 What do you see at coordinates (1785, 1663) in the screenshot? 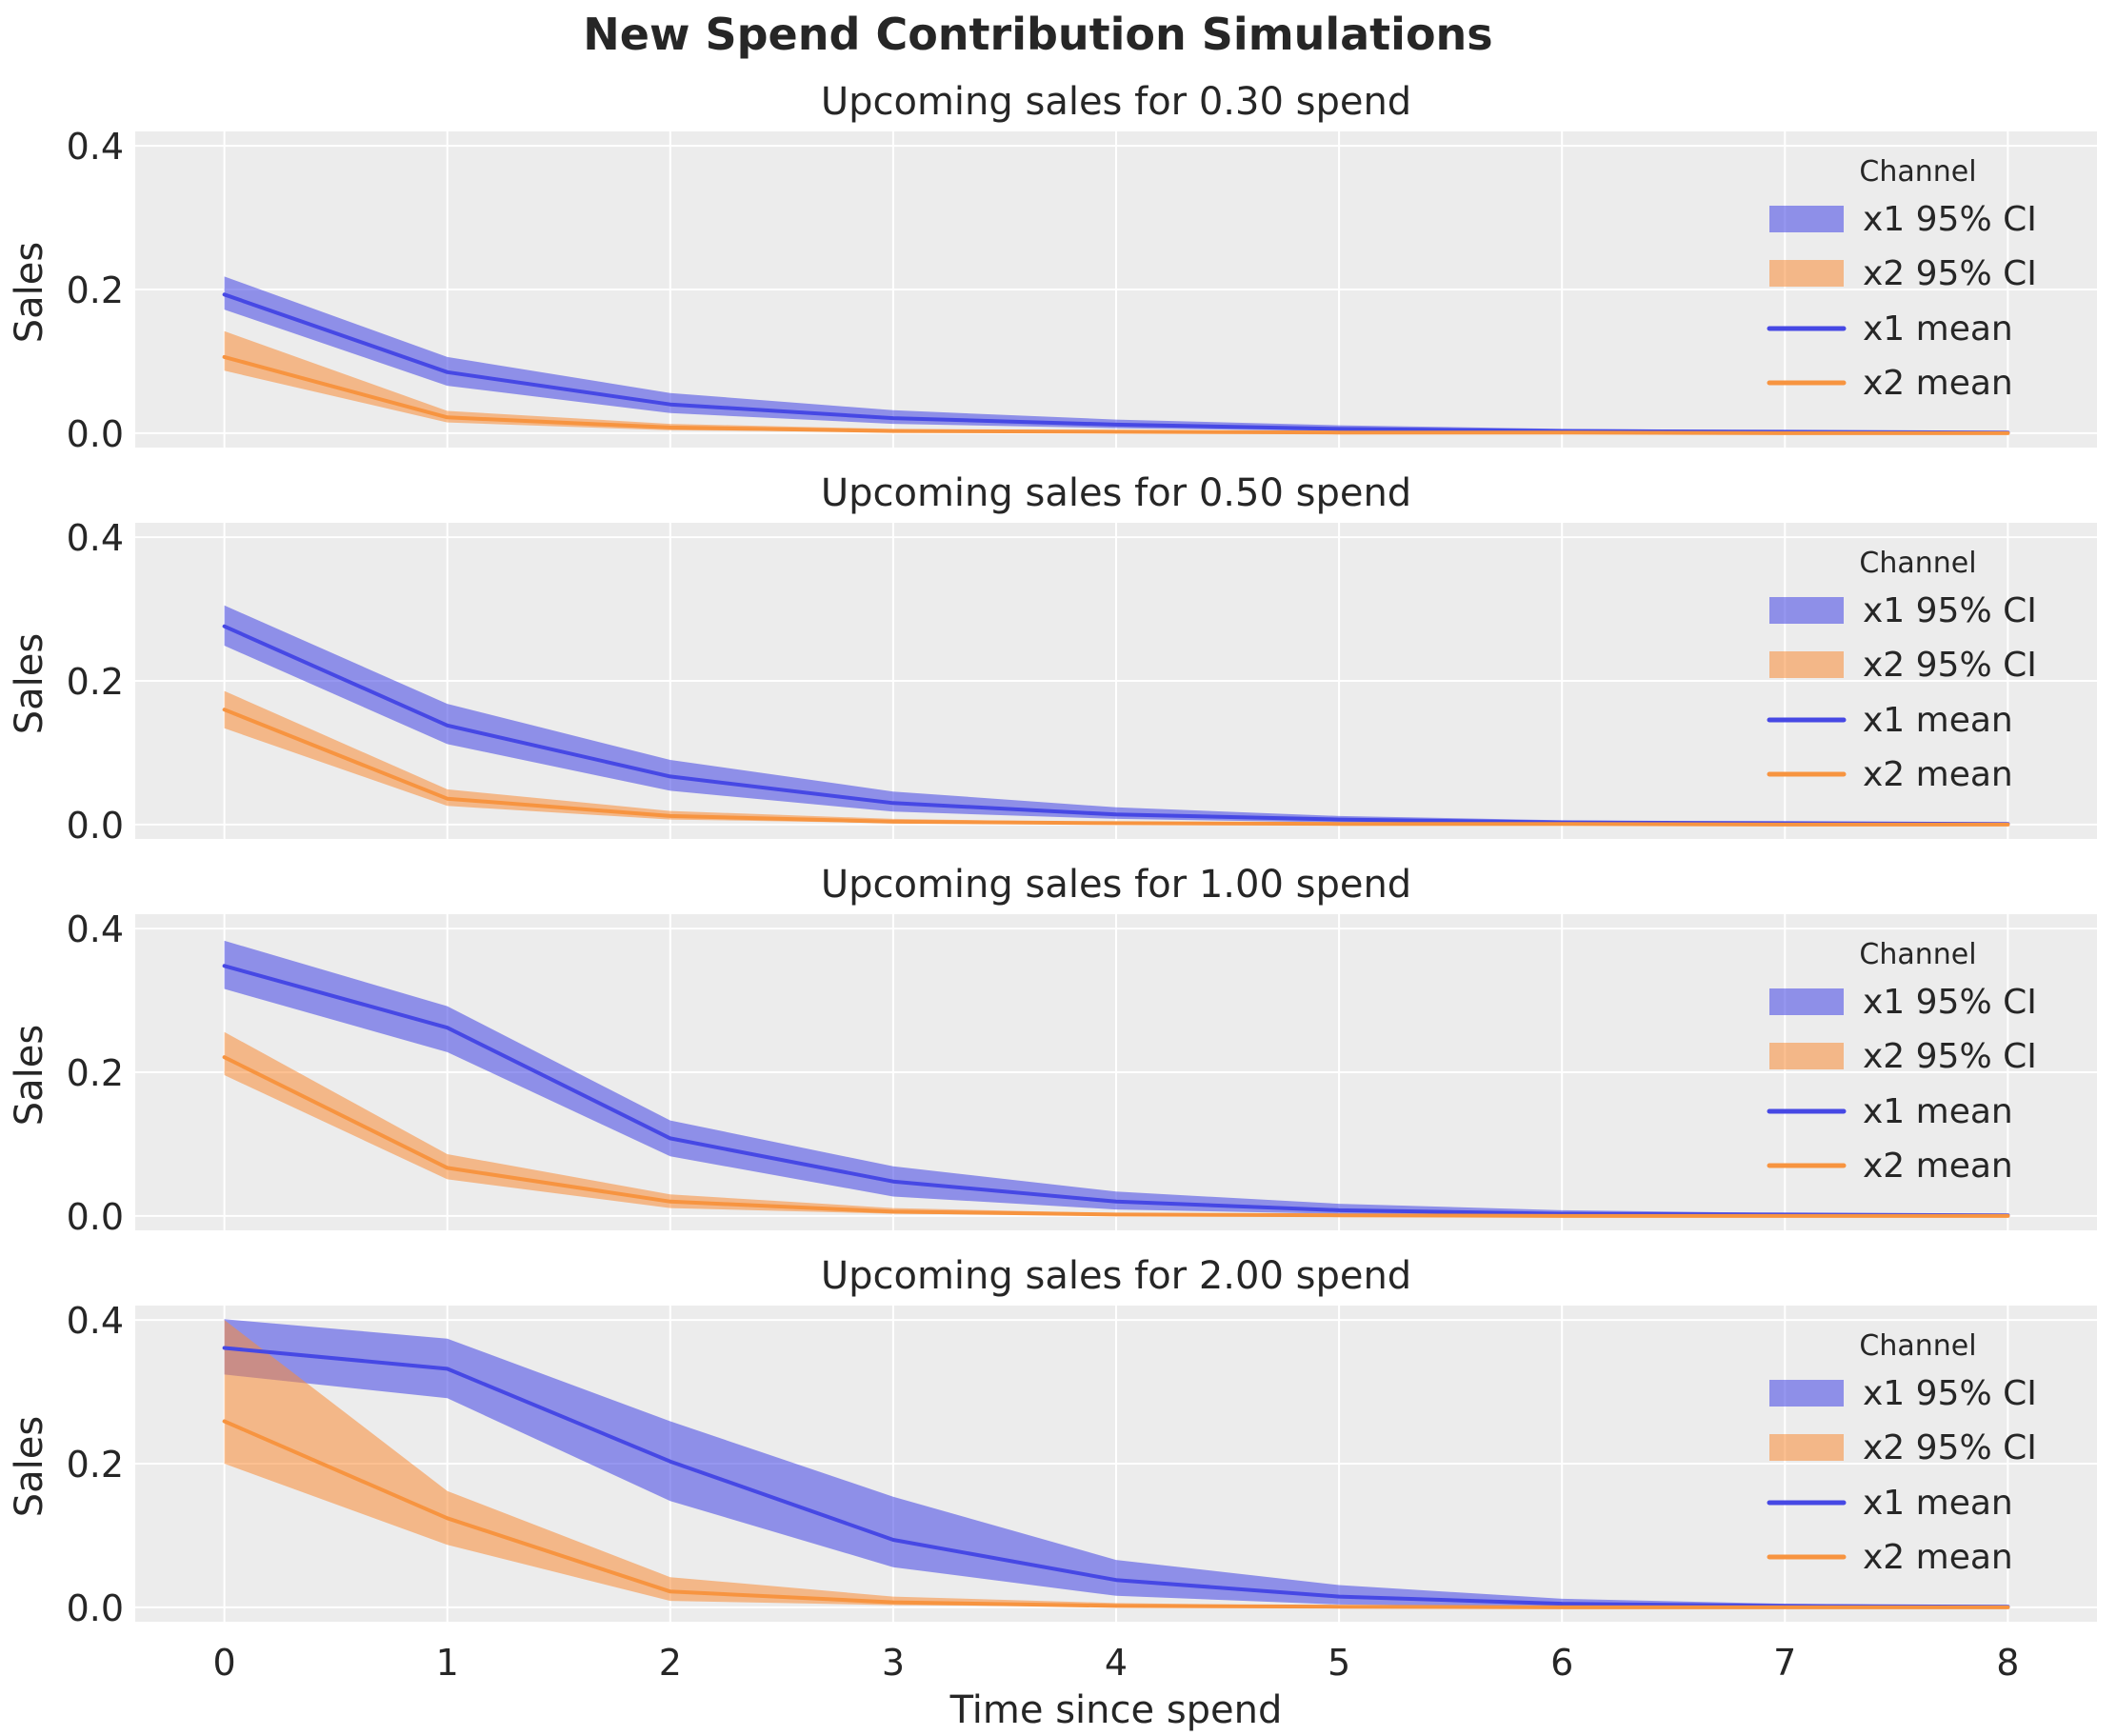
I see `x-tick-label: 7` at bounding box center [1785, 1663].